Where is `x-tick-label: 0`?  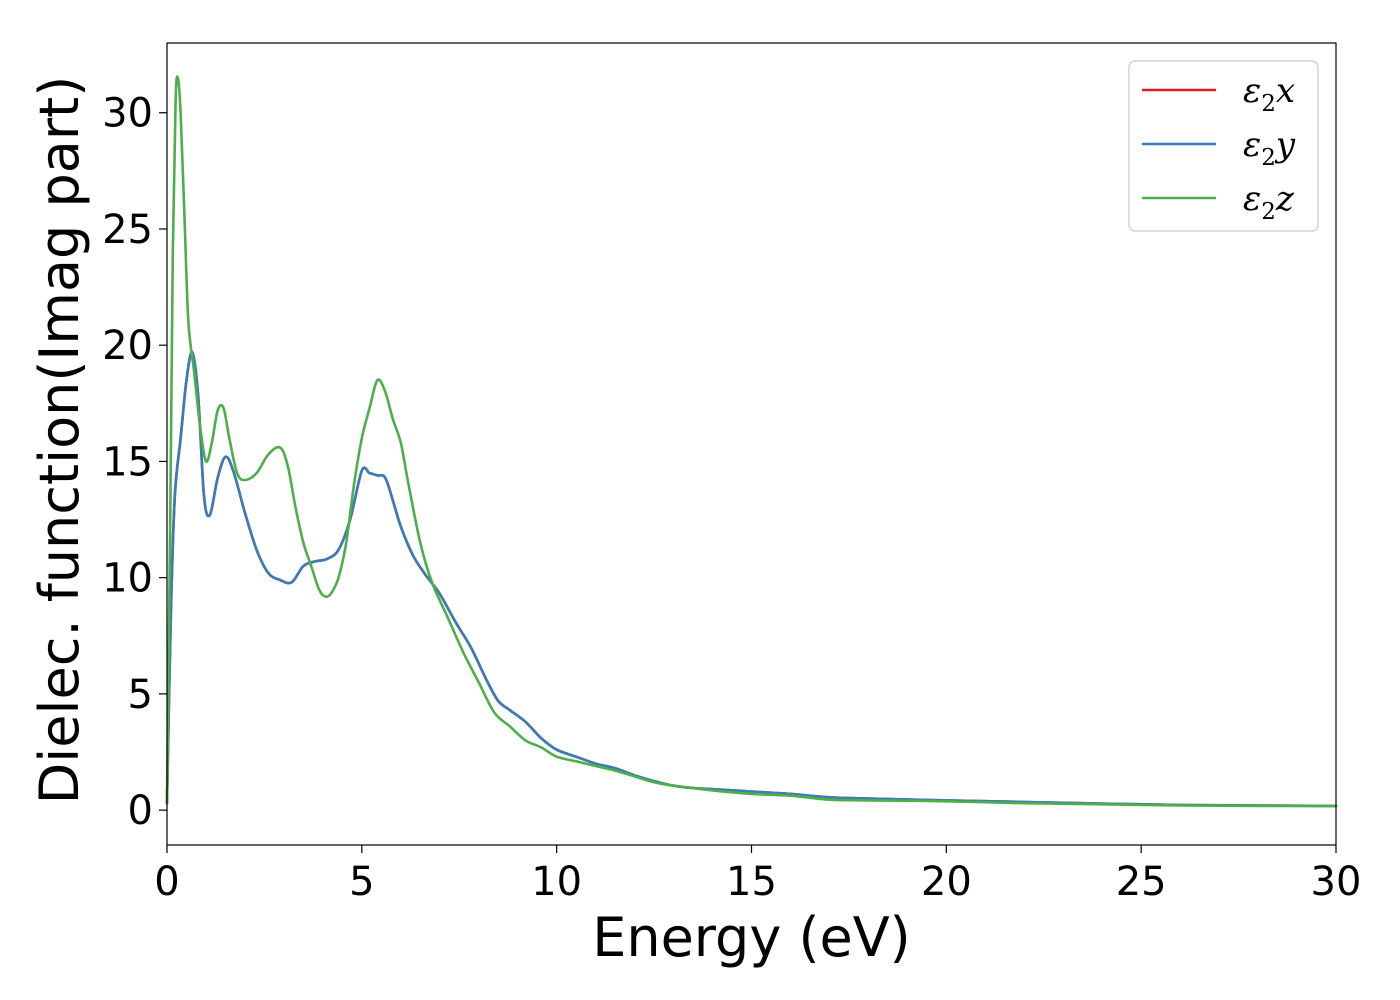
x-tick-label: 0 is located at coordinates (166, 882).